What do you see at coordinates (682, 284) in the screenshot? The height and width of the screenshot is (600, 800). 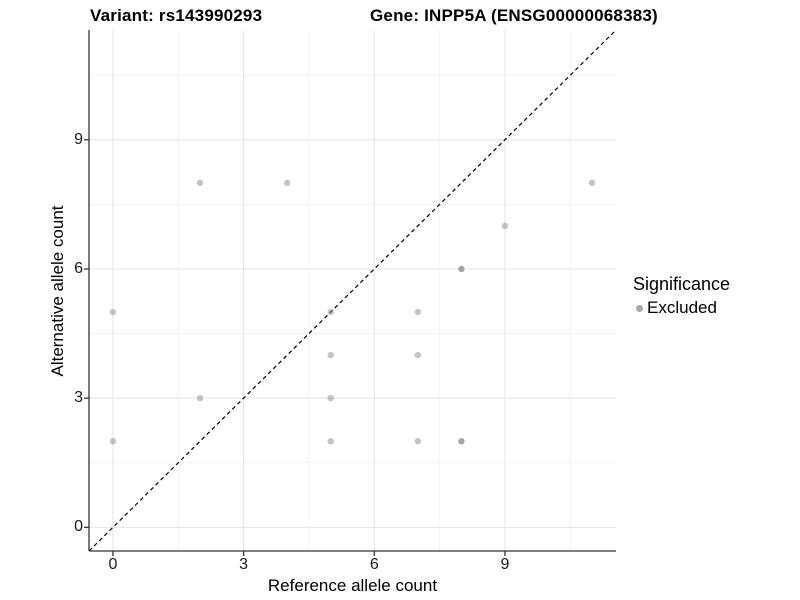 I see `legend-title: Significance` at bounding box center [682, 284].